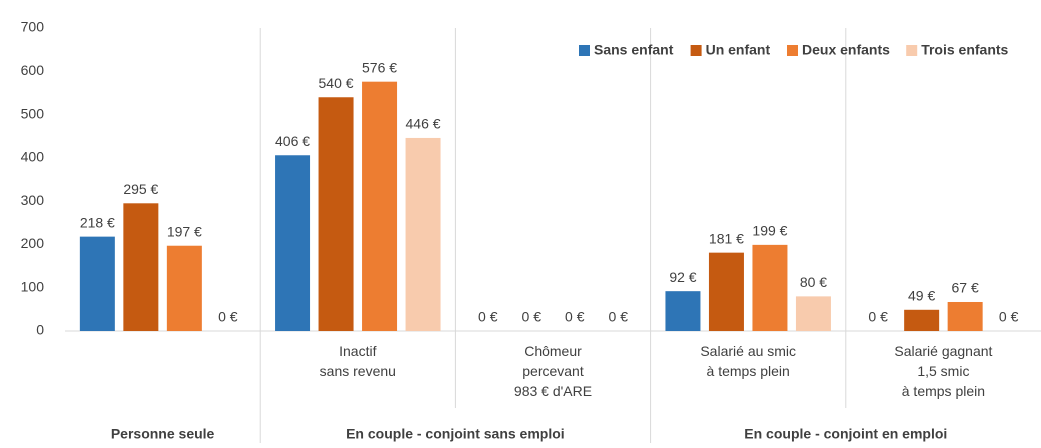 The width and height of the screenshot is (1041, 448). I want to click on value-label: 80 €, so click(813, 282).